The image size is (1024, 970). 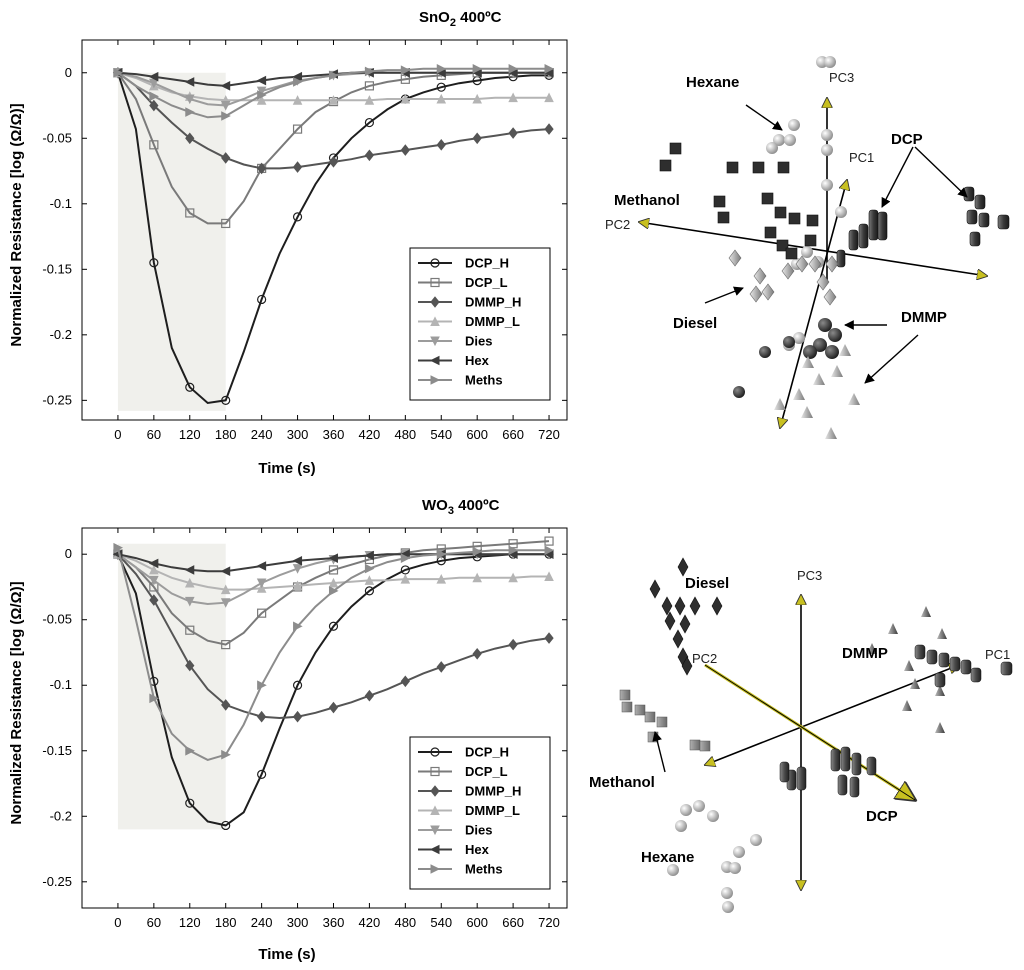 I want to click on series-hex, so click(x=333, y=563).